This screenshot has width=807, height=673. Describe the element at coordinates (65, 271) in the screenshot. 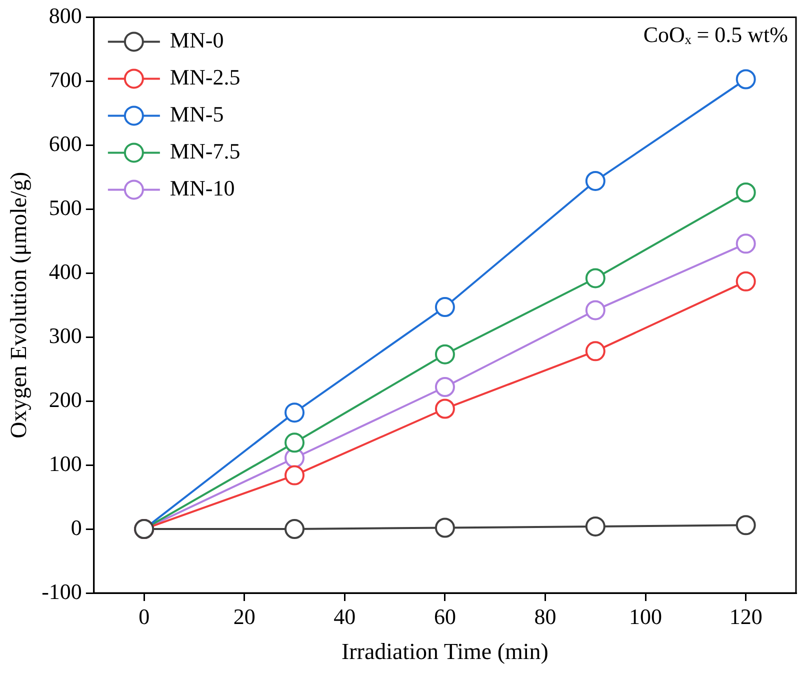

I see `y-tick-label: 400` at that location.